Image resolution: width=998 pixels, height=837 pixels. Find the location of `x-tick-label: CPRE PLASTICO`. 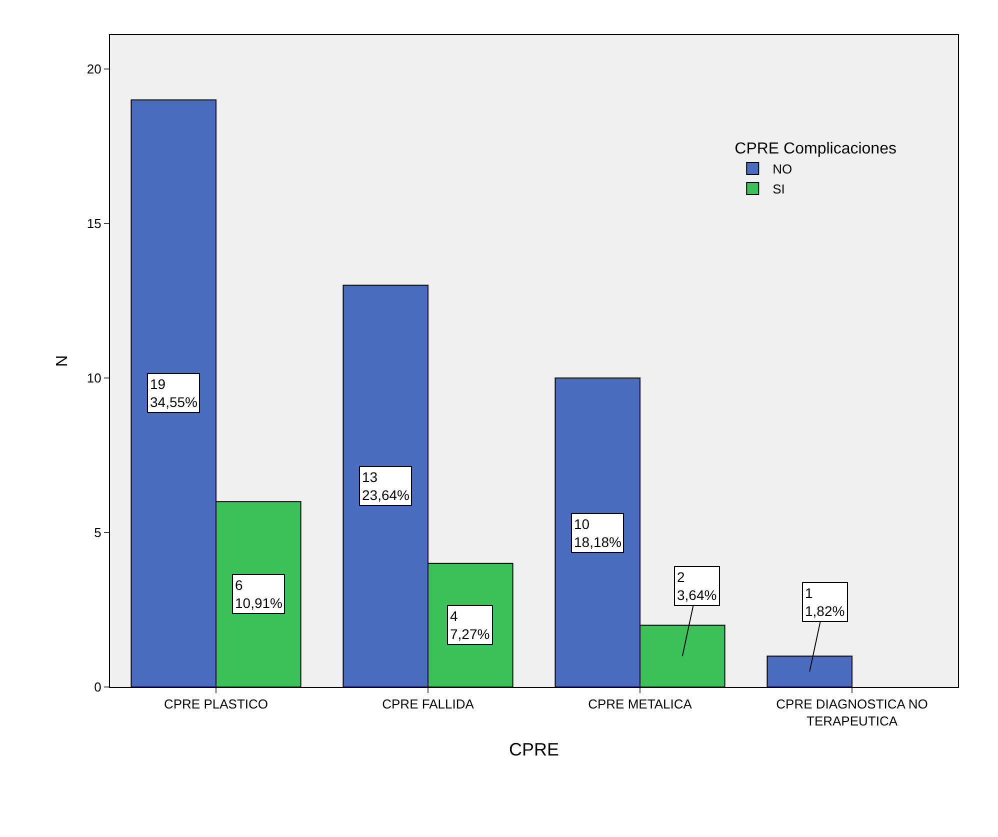

x-tick-label: CPRE PLASTICO is located at coordinates (216, 704).